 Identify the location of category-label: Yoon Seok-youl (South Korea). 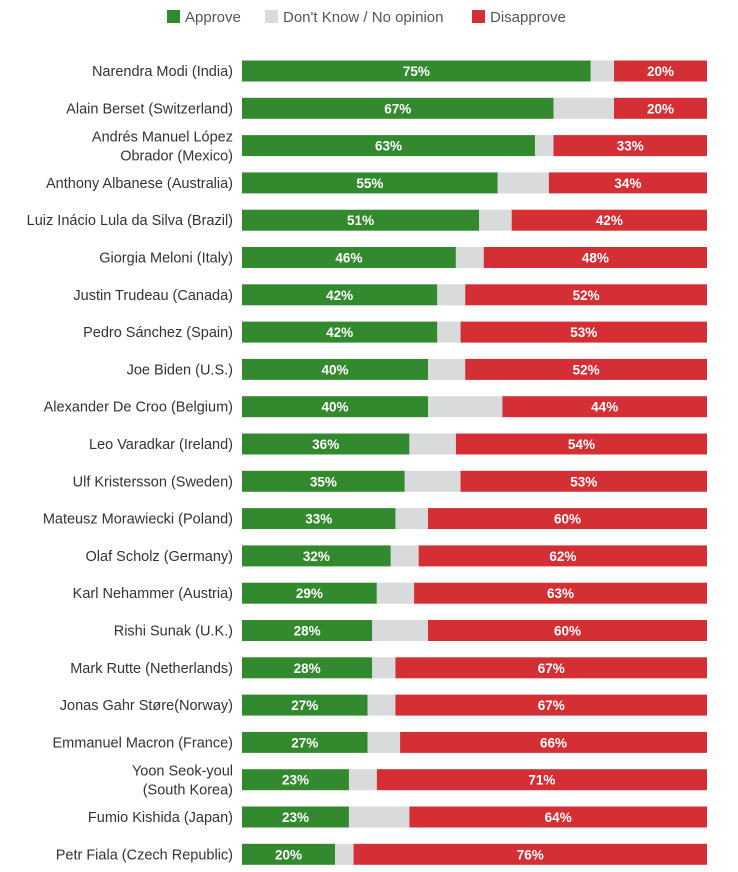
(182, 781).